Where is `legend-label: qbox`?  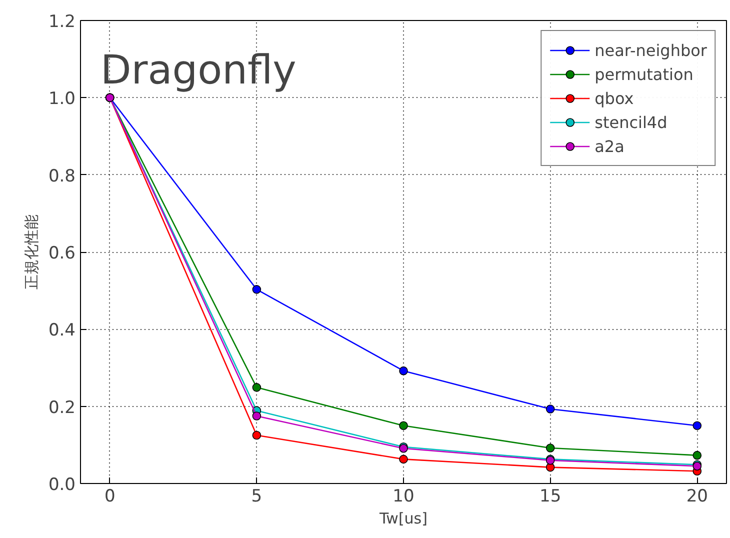
legend-label: qbox is located at coordinates (614, 98).